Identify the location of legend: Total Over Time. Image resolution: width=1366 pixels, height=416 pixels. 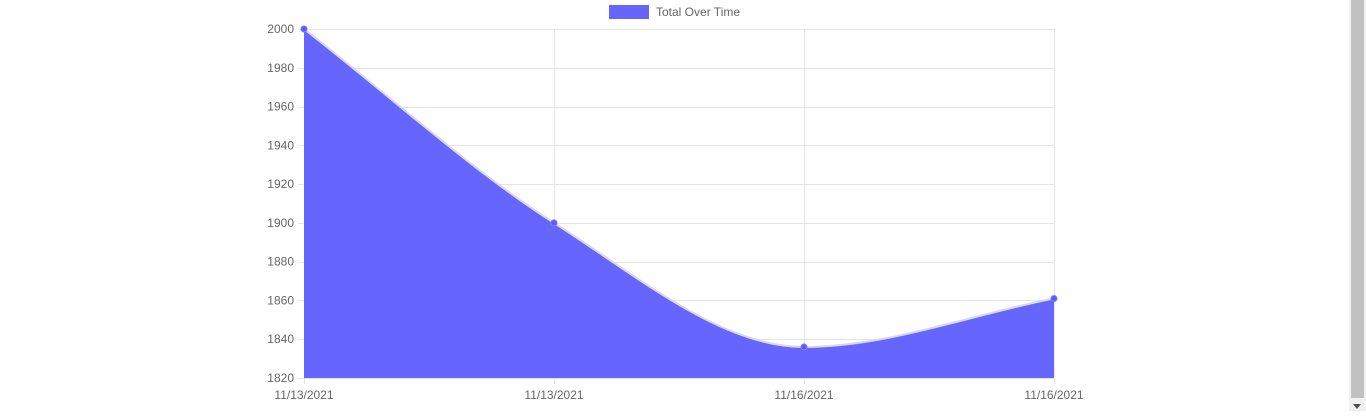
(674, 12).